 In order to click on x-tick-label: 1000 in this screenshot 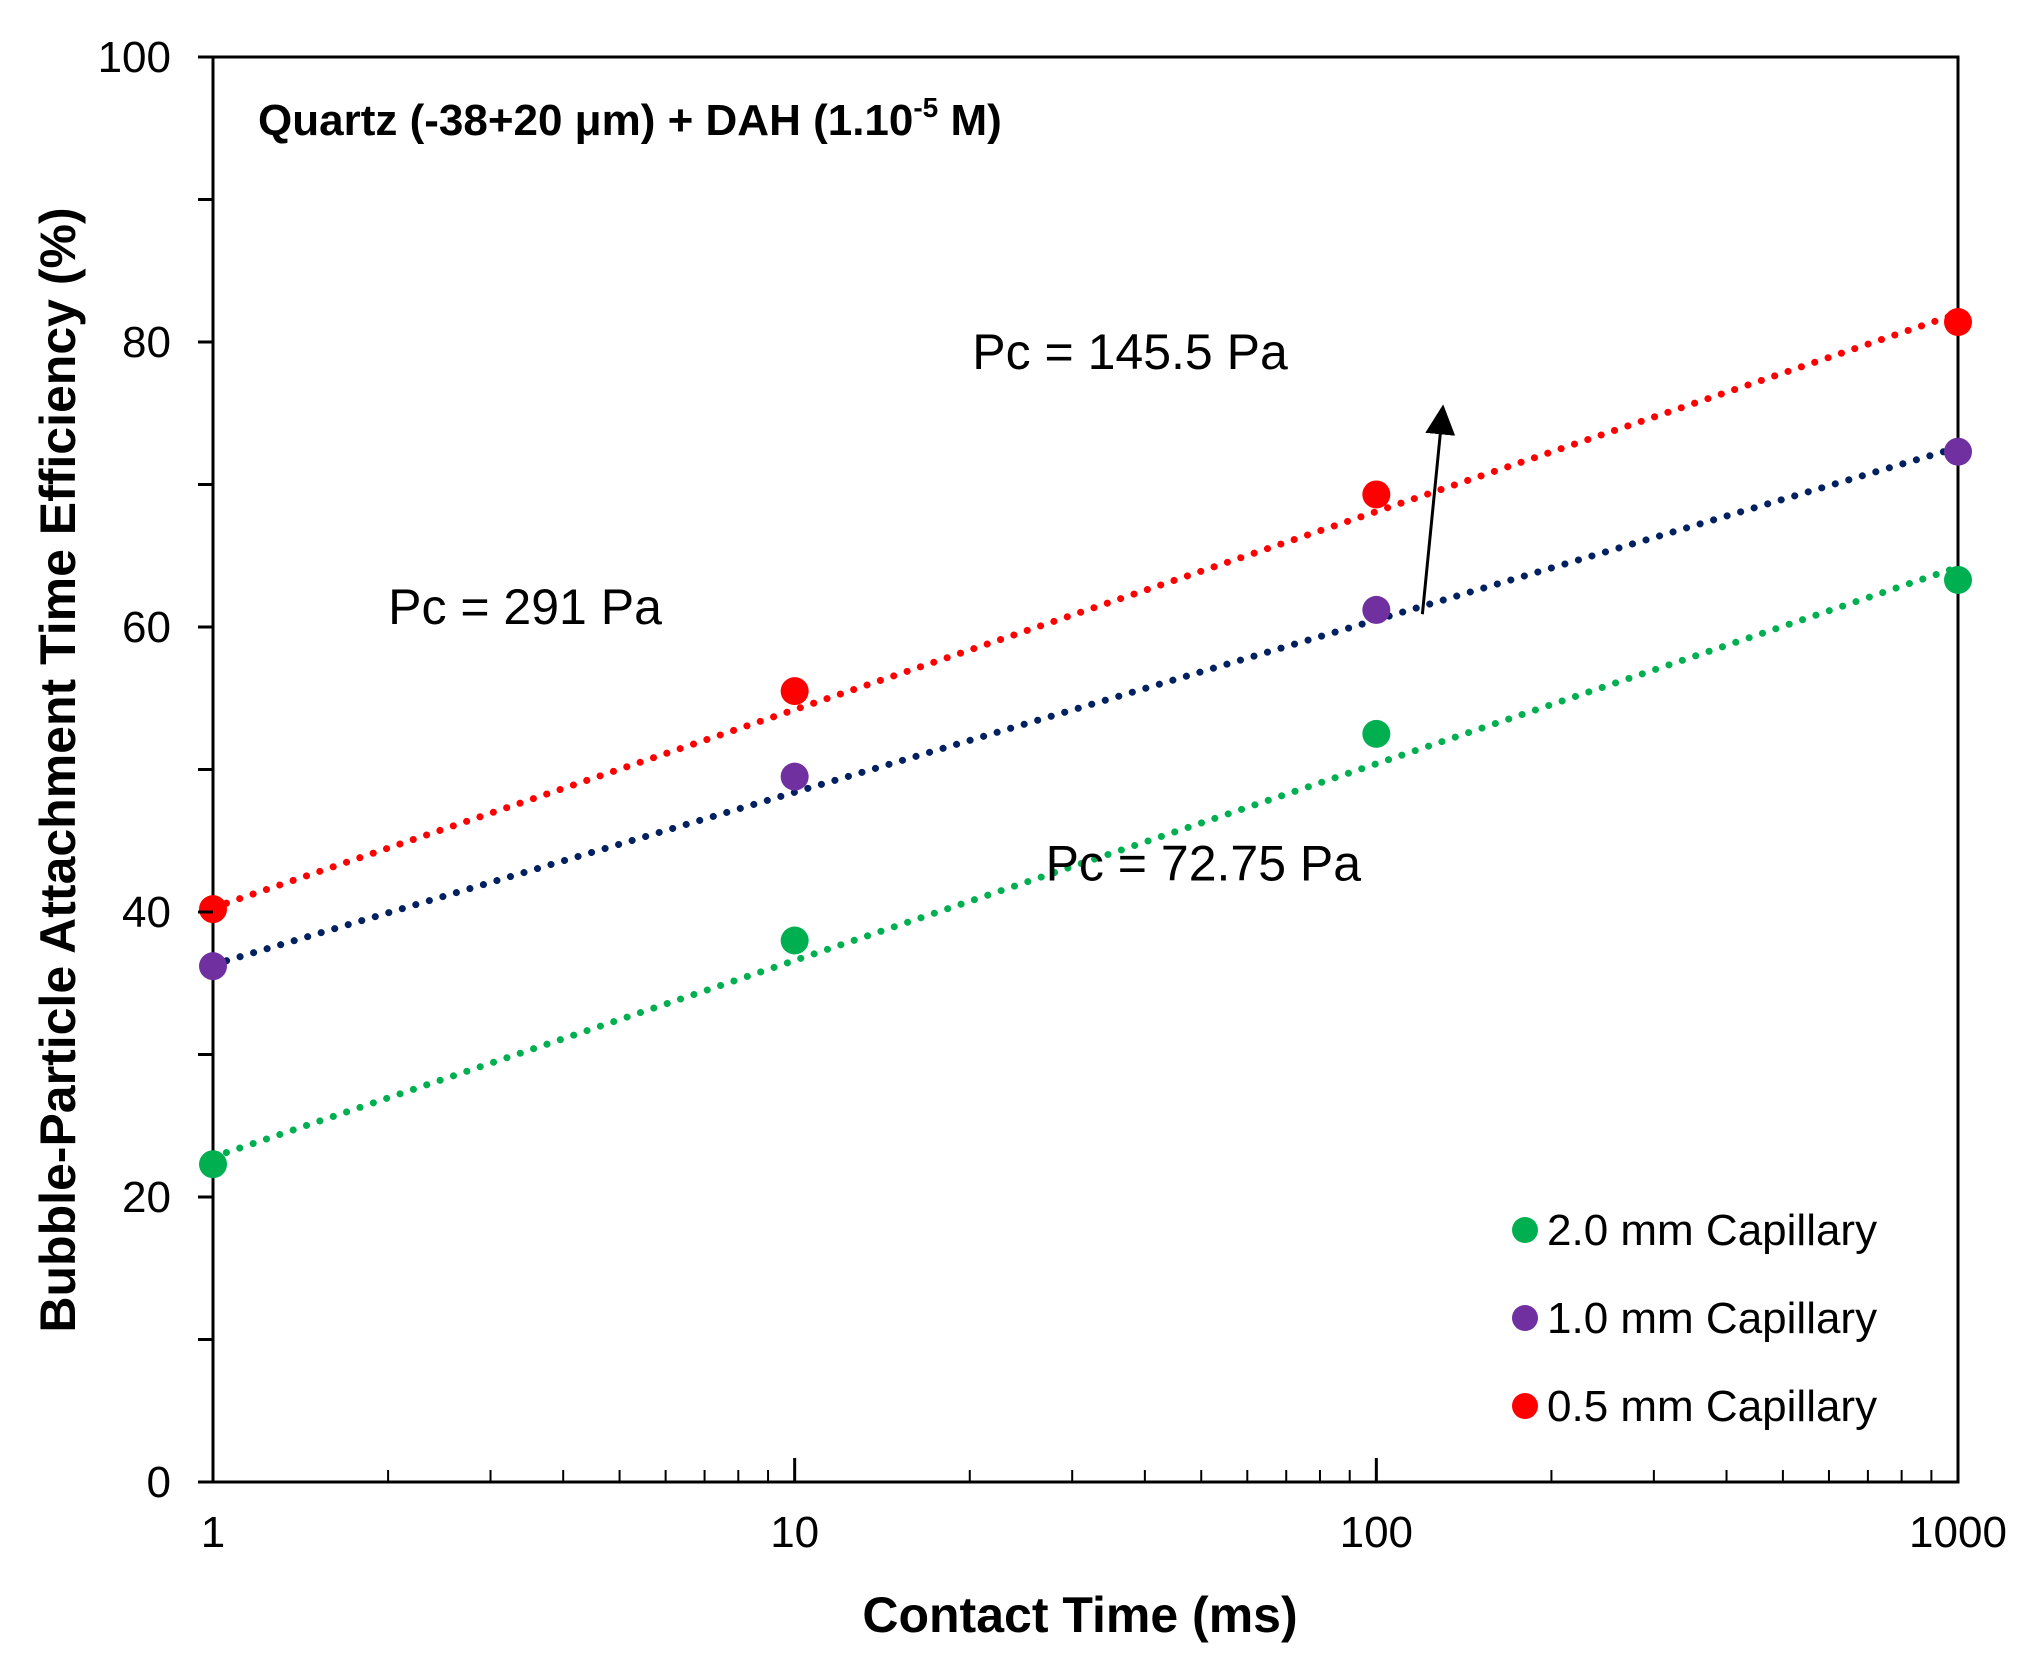, I will do `click(1958, 1532)`.